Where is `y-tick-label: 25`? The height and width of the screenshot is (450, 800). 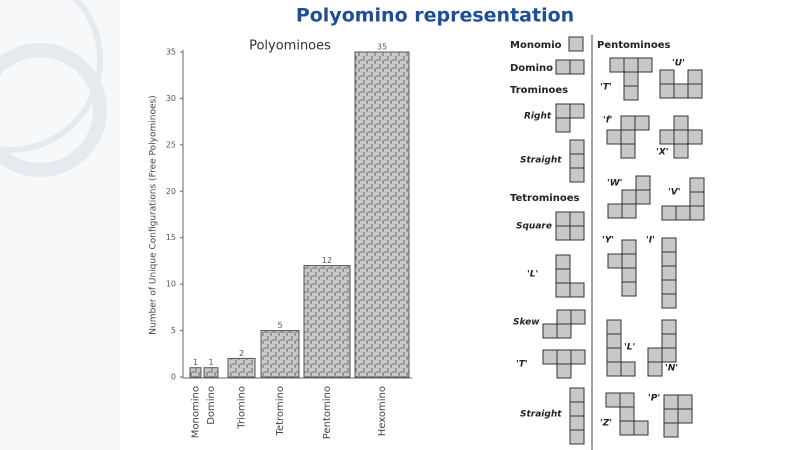 y-tick-label: 25 is located at coordinates (171, 144).